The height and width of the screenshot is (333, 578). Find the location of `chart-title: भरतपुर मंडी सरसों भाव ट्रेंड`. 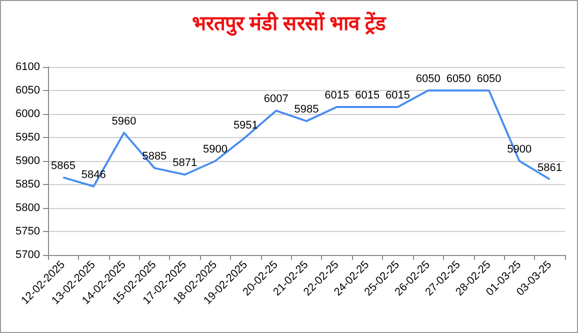

chart-title: भरतपुर मंडी सरसों भाव ट्रेंड is located at coordinates (290, 23).